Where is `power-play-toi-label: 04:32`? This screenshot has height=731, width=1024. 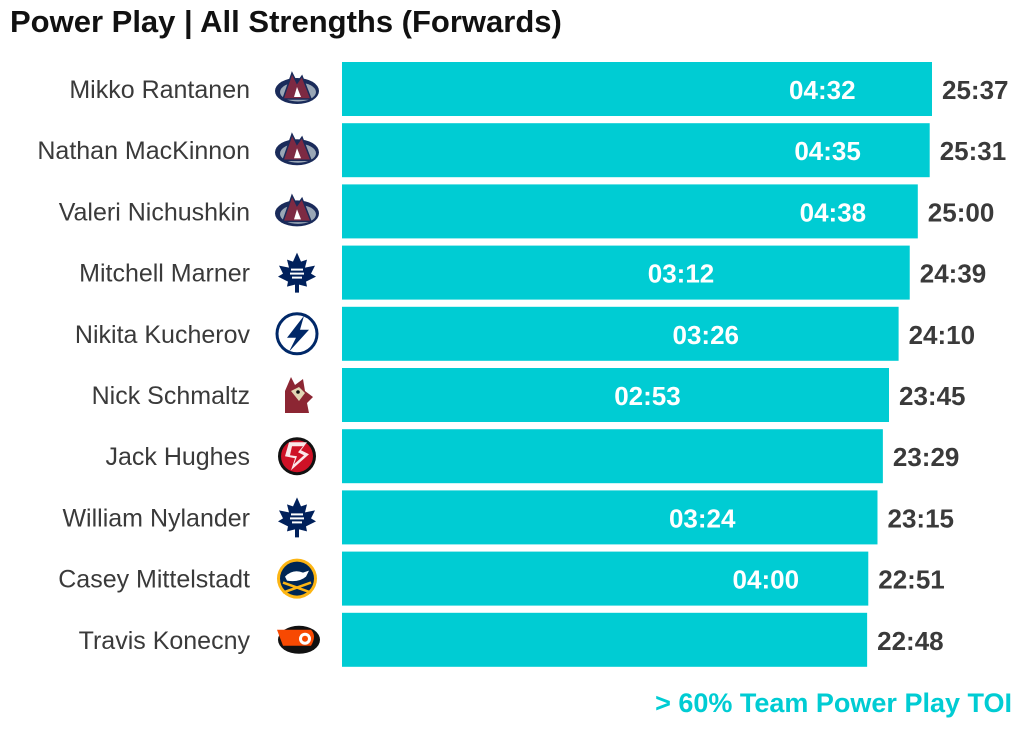
power-play-toi-label: 04:32 is located at coordinates (822, 90).